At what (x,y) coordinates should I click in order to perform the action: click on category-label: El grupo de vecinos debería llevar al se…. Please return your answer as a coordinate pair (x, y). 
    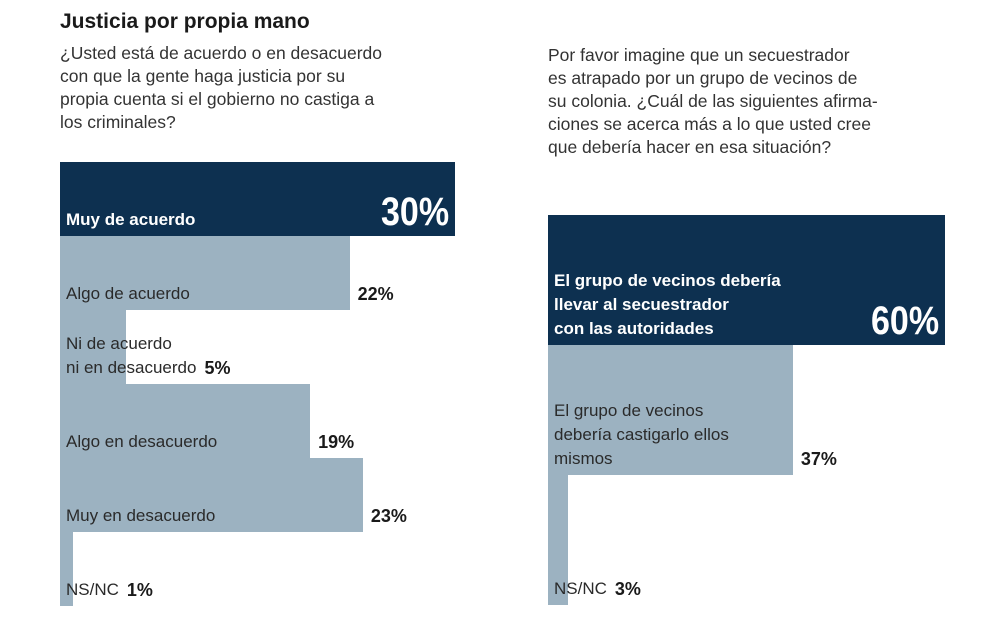
    Looking at the image, I should click on (667, 304).